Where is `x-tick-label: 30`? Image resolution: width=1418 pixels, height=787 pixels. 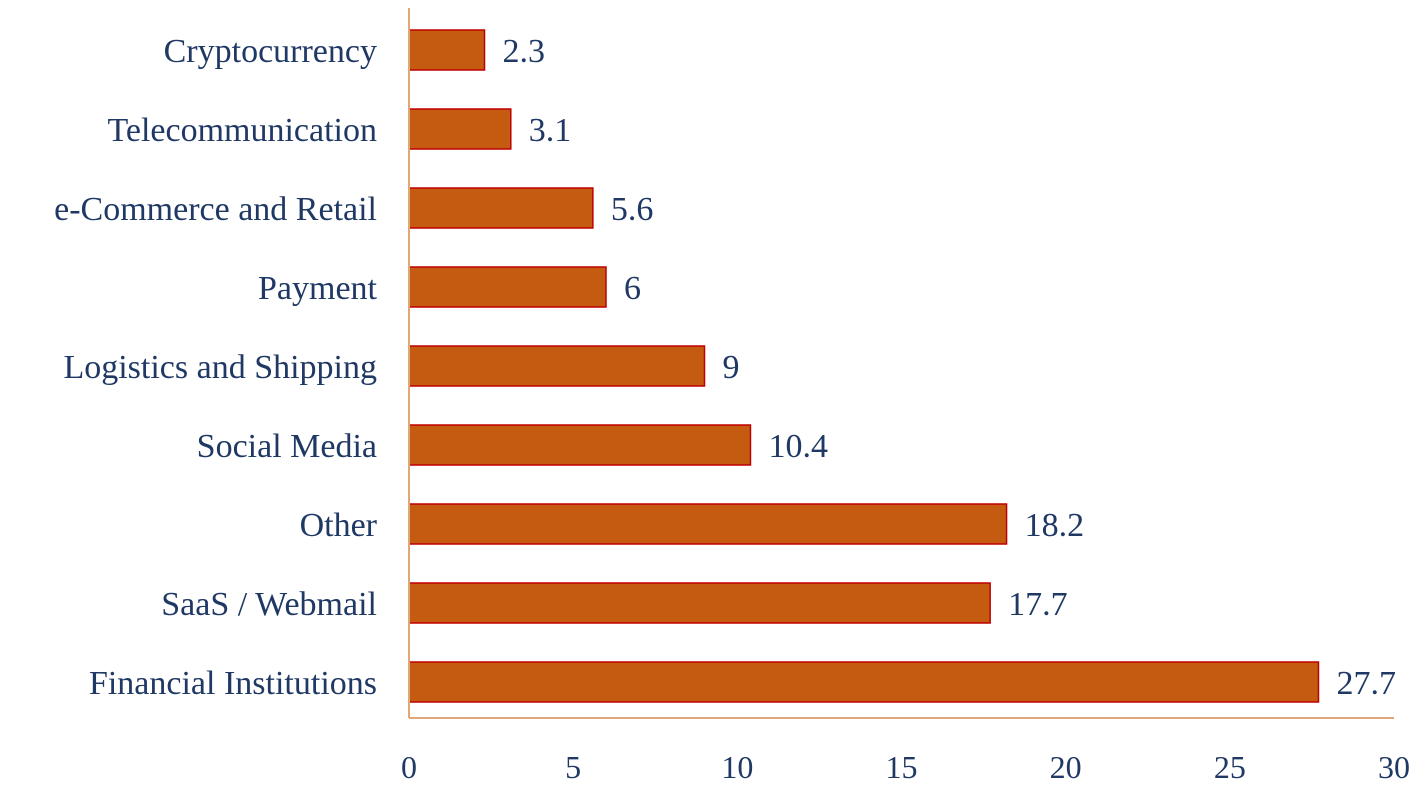
x-tick-label: 30 is located at coordinates (1394, 767).